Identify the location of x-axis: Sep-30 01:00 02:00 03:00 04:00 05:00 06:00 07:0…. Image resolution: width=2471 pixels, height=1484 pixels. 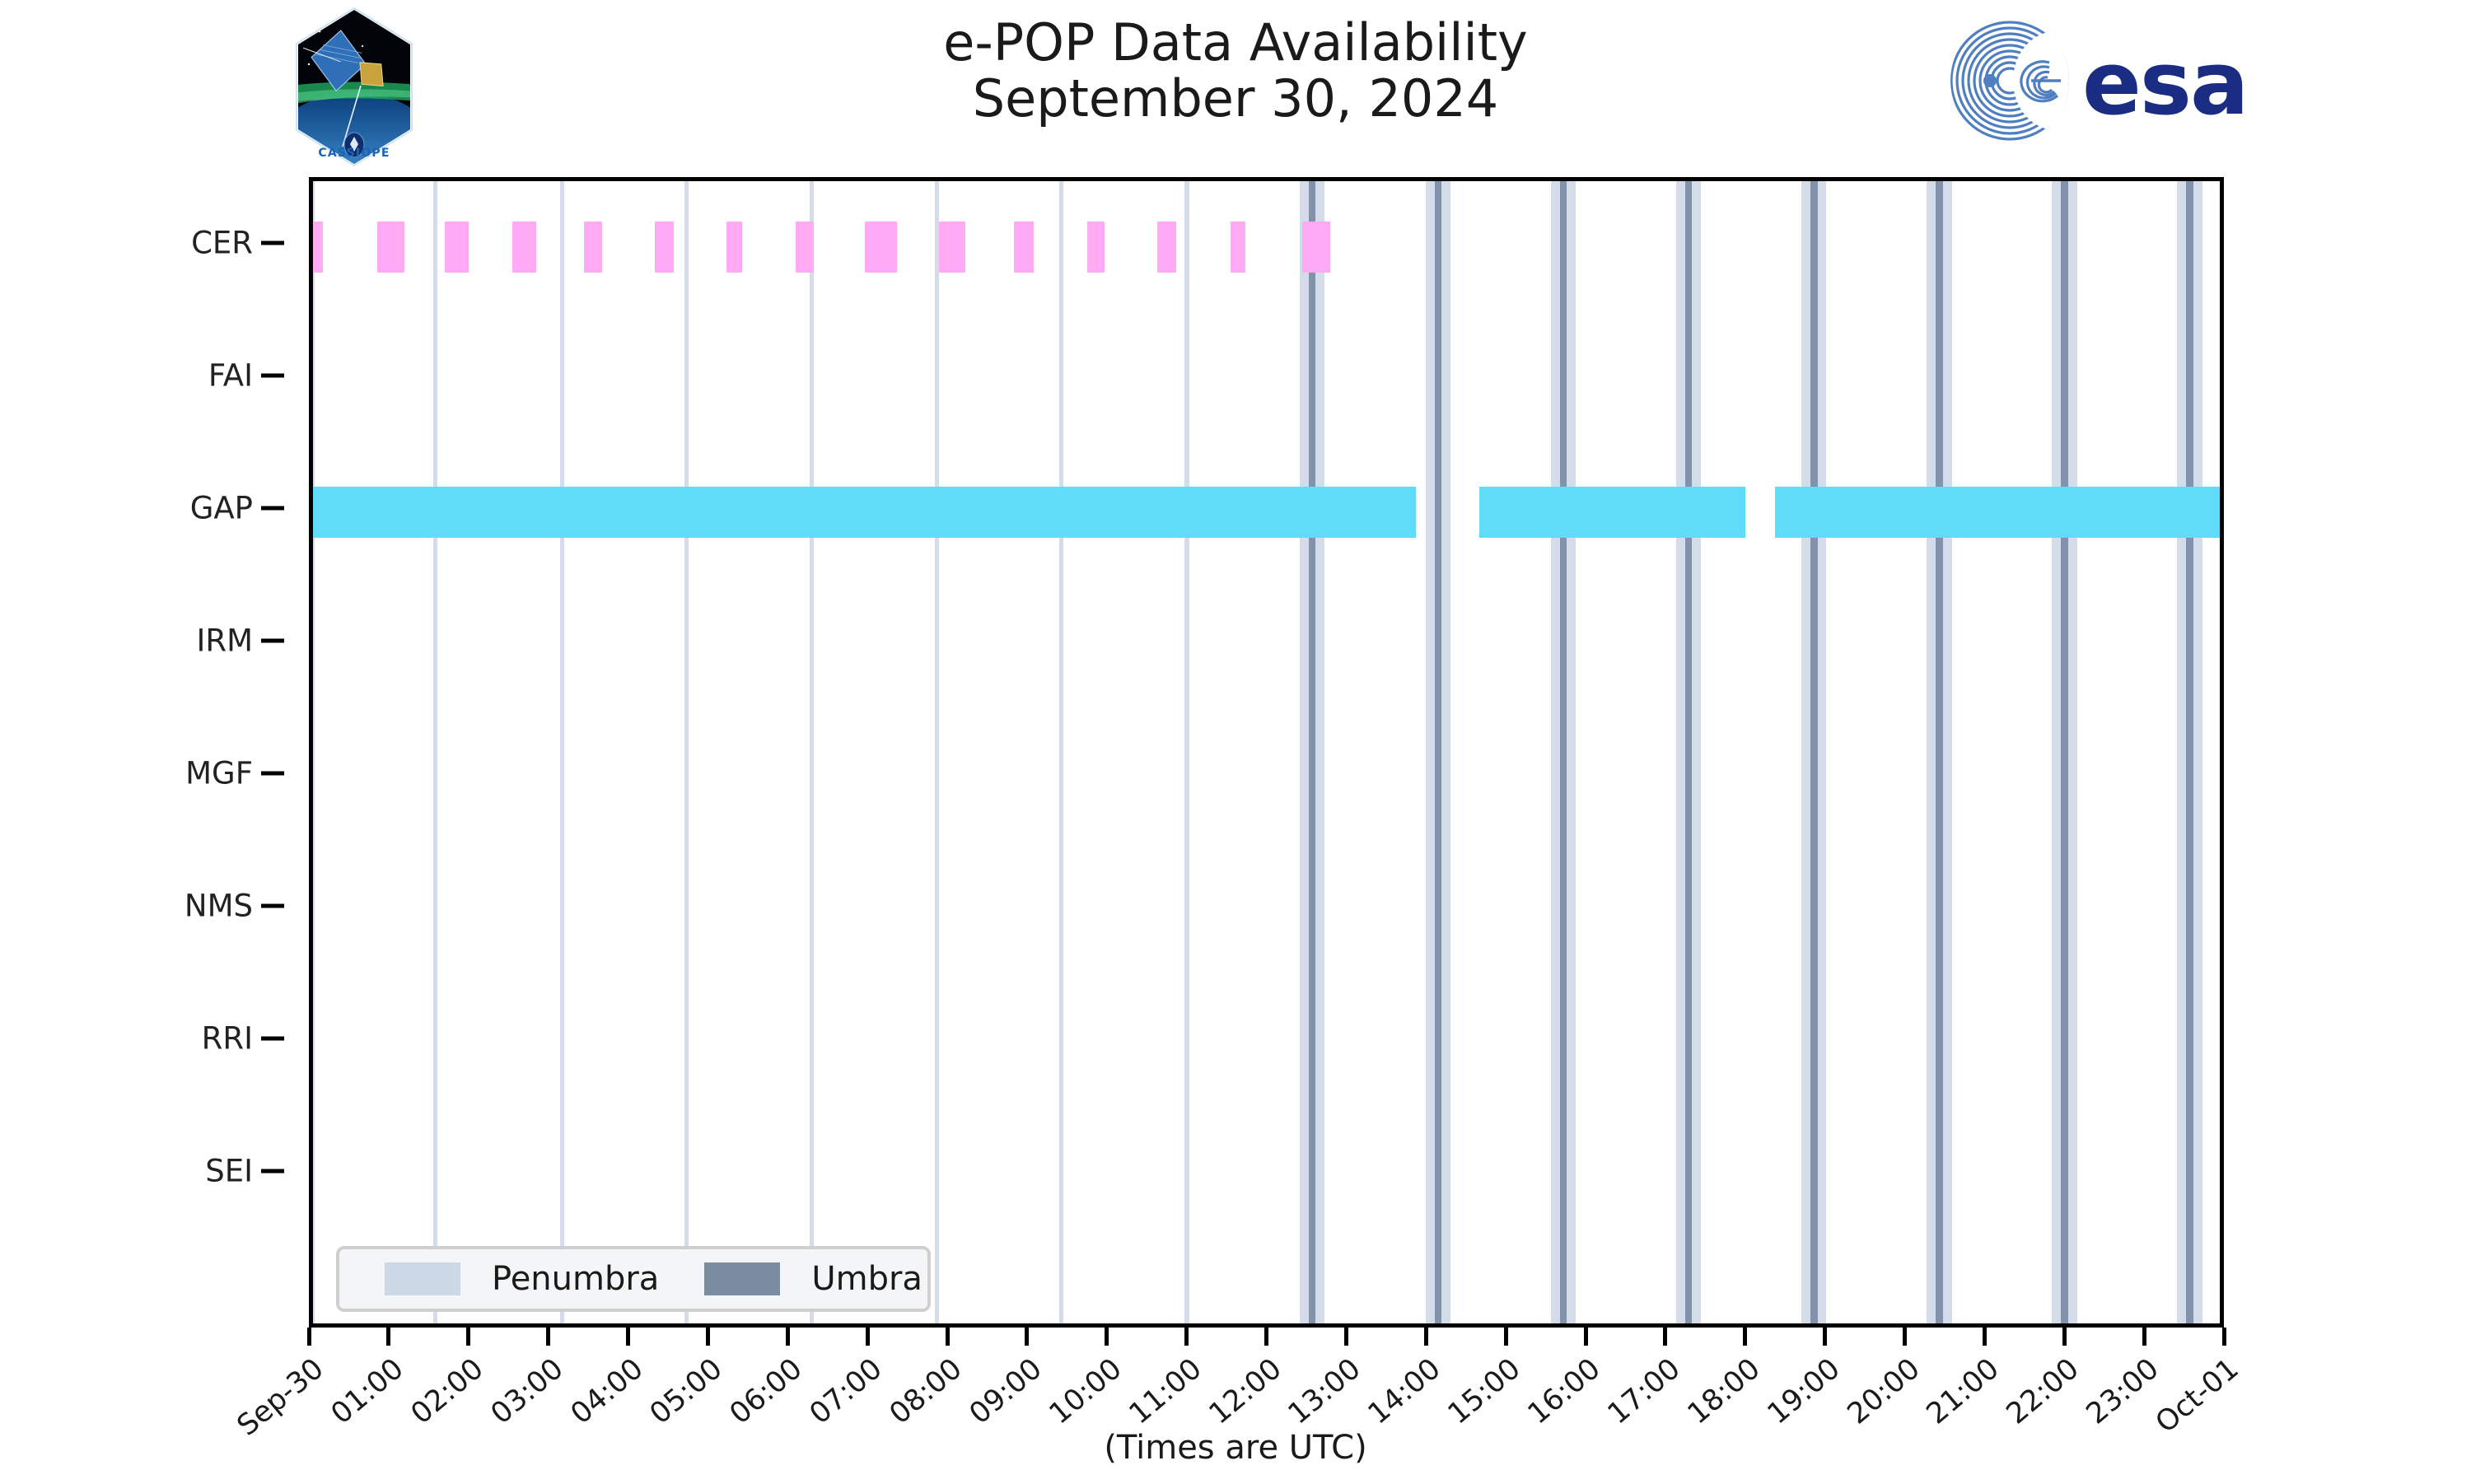
(1238, 1406).